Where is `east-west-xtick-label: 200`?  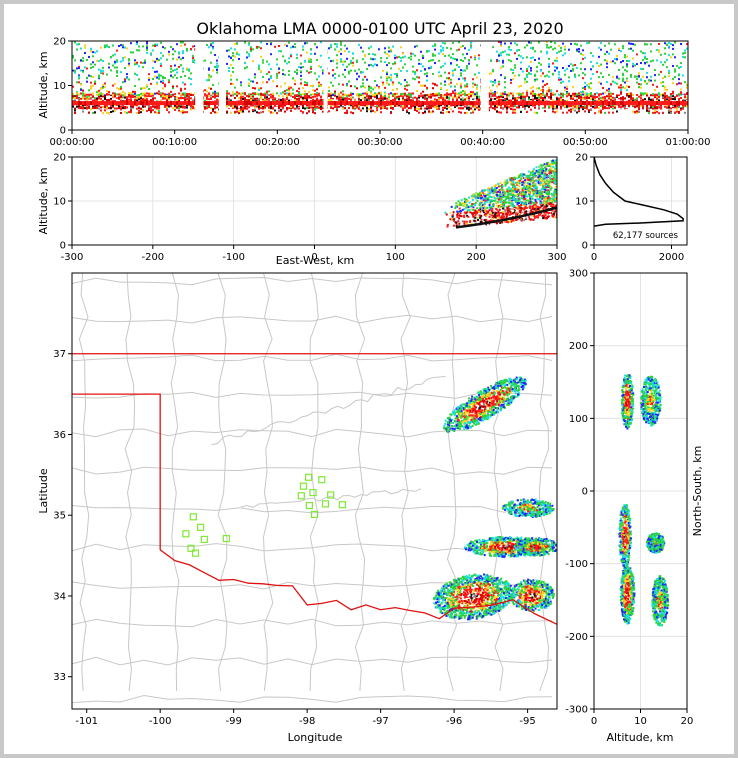 east-west-xtick-label: 200 is located at coordinates (476, 257).